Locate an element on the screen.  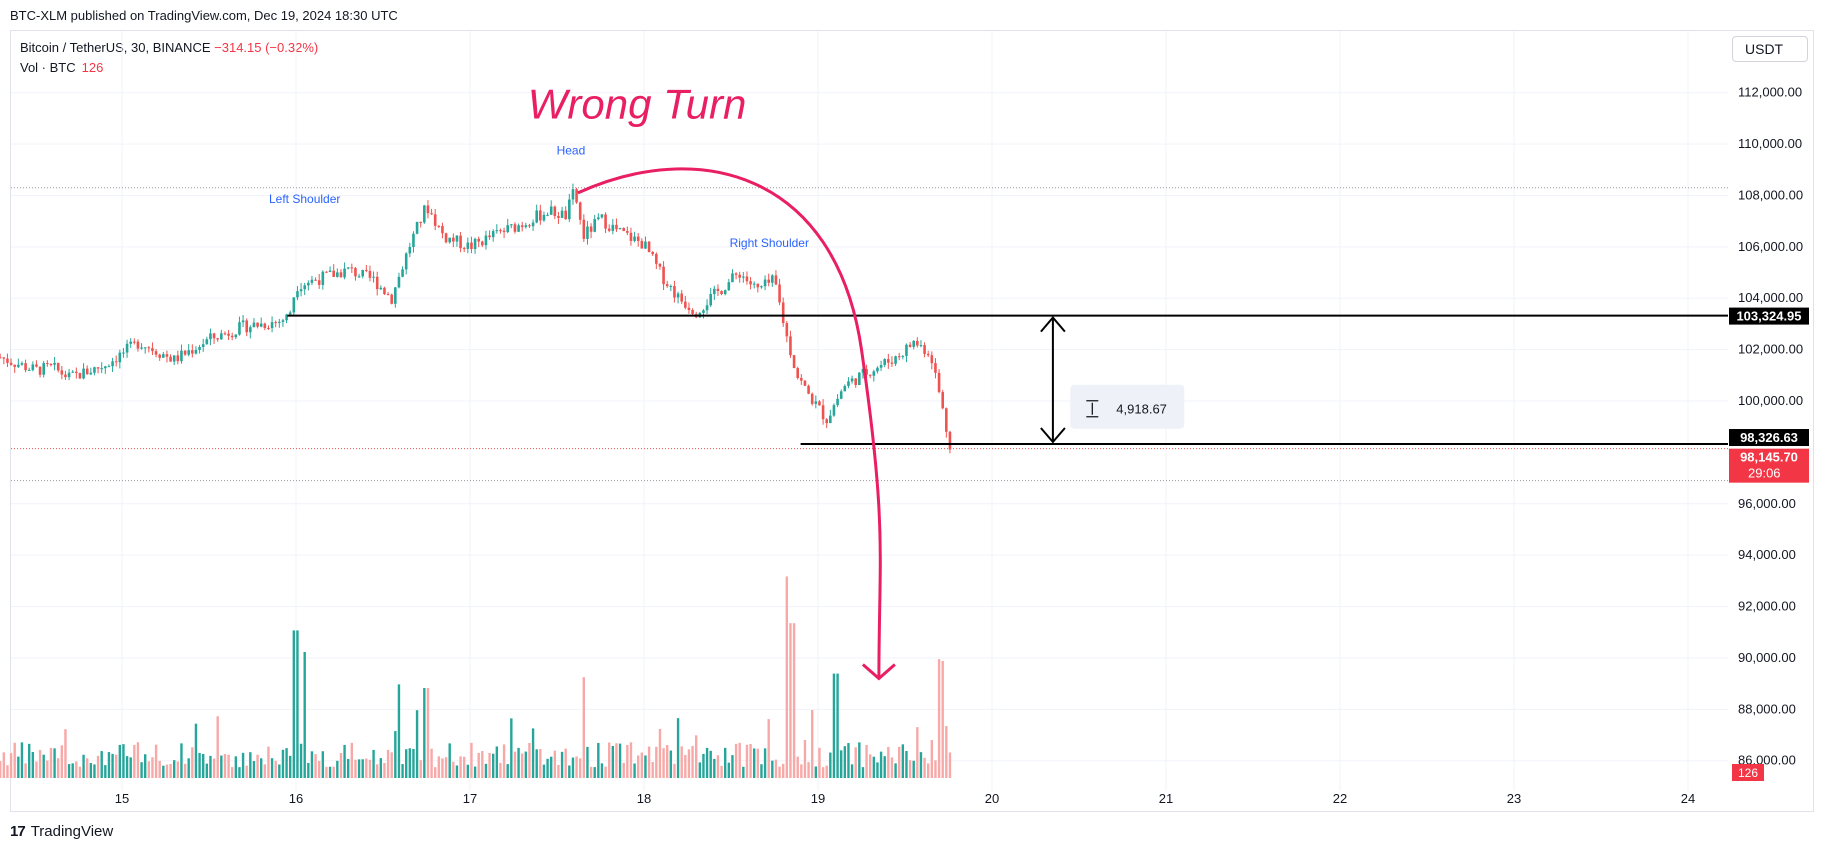
neckline-price-tag: 103,324.95 is located at coordinates (1768, 316).